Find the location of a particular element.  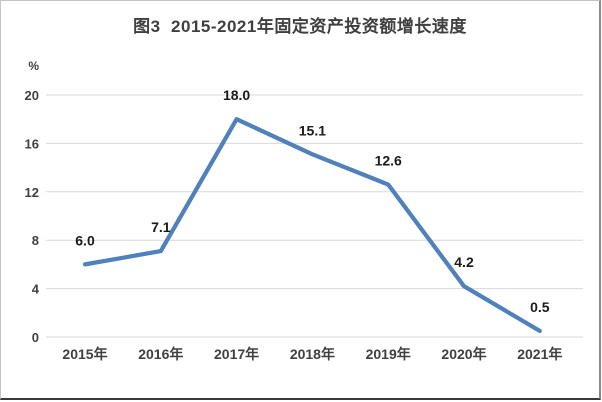

y-axis-tick-label: 8 is located at coordinates (35, 240).